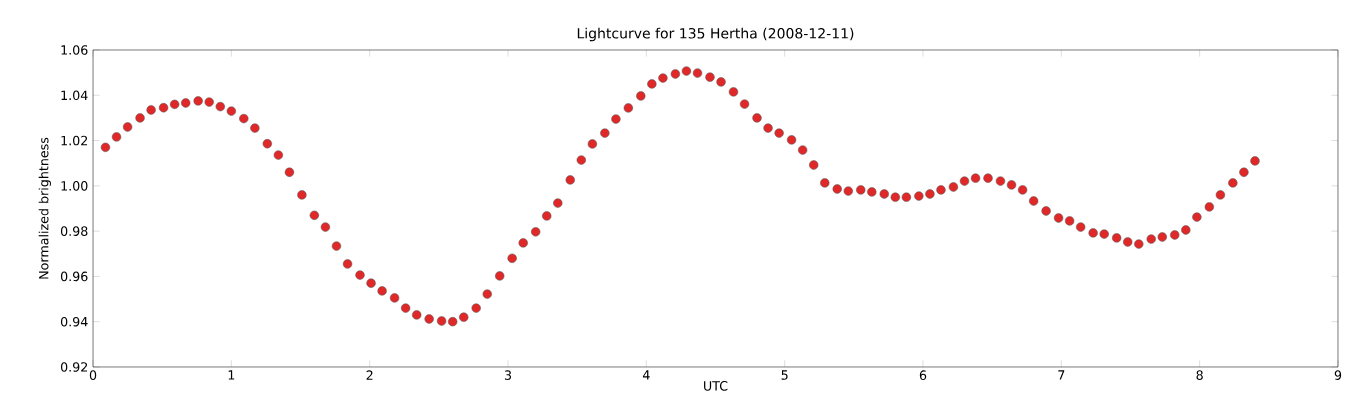  I want to click on y-tick-label: 1.06, so click(74, 50).